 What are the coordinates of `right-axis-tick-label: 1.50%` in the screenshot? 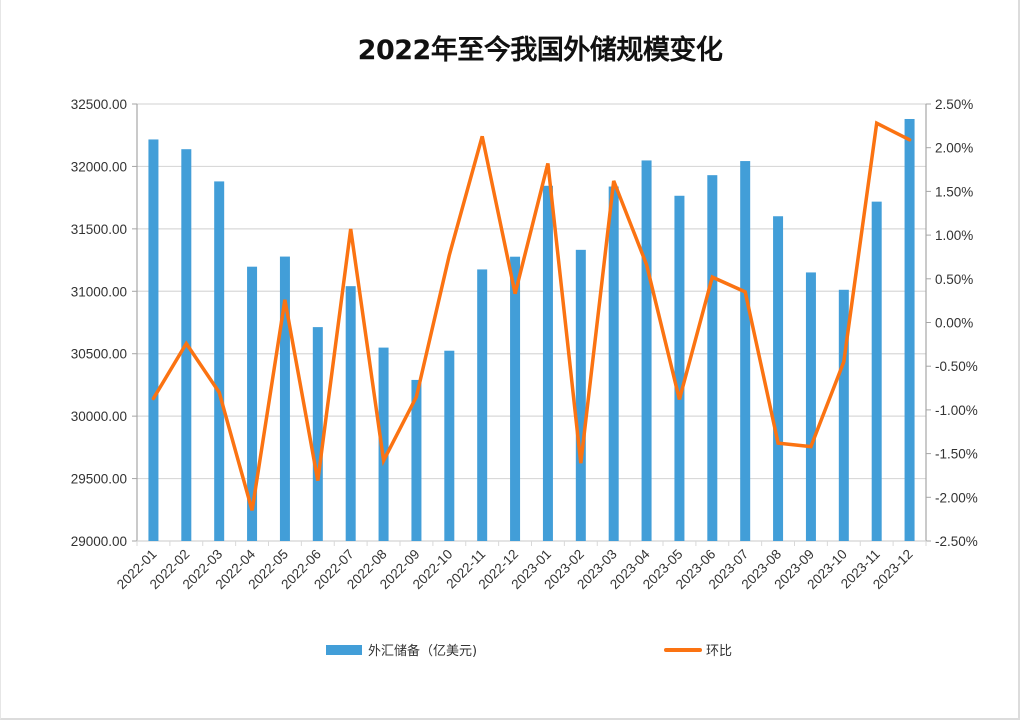 It's located at (954, 191).